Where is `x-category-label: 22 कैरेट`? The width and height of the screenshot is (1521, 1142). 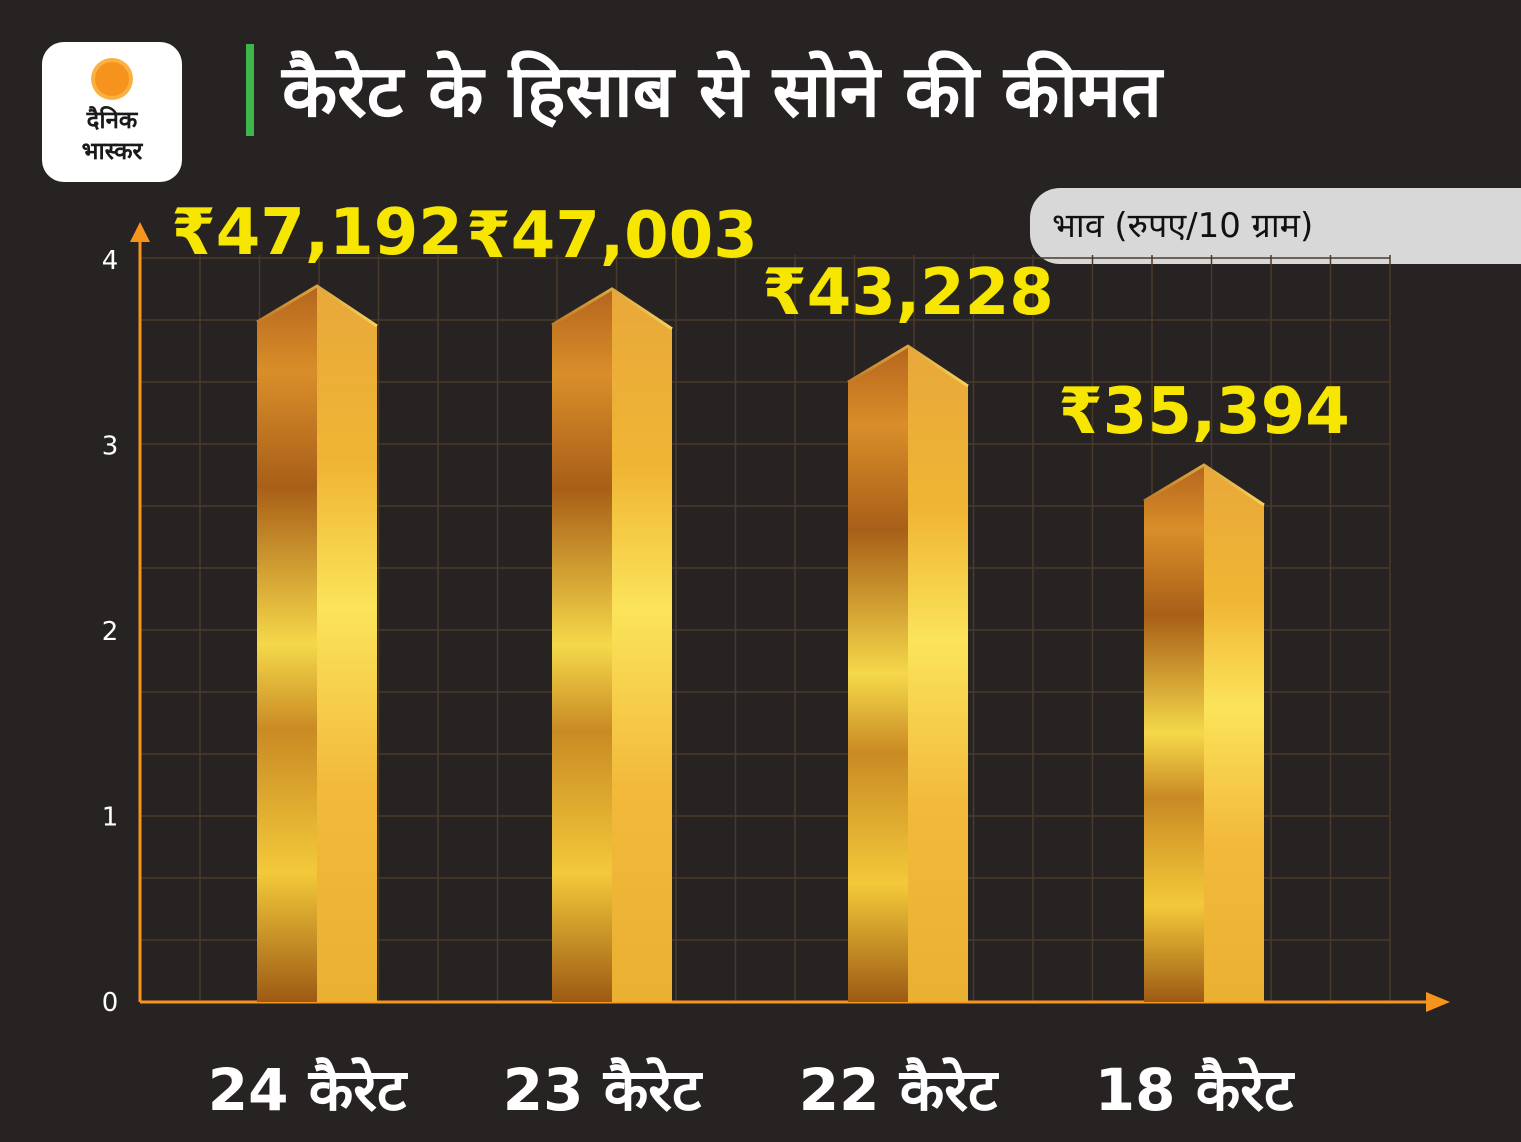 x-category-label: 22 कैरेट is located at coordinates (899, 1090).